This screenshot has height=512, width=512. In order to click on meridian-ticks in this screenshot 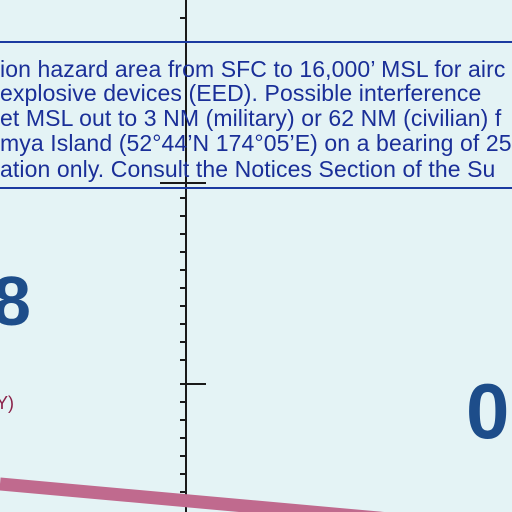, I will do `click(183, 255)`.